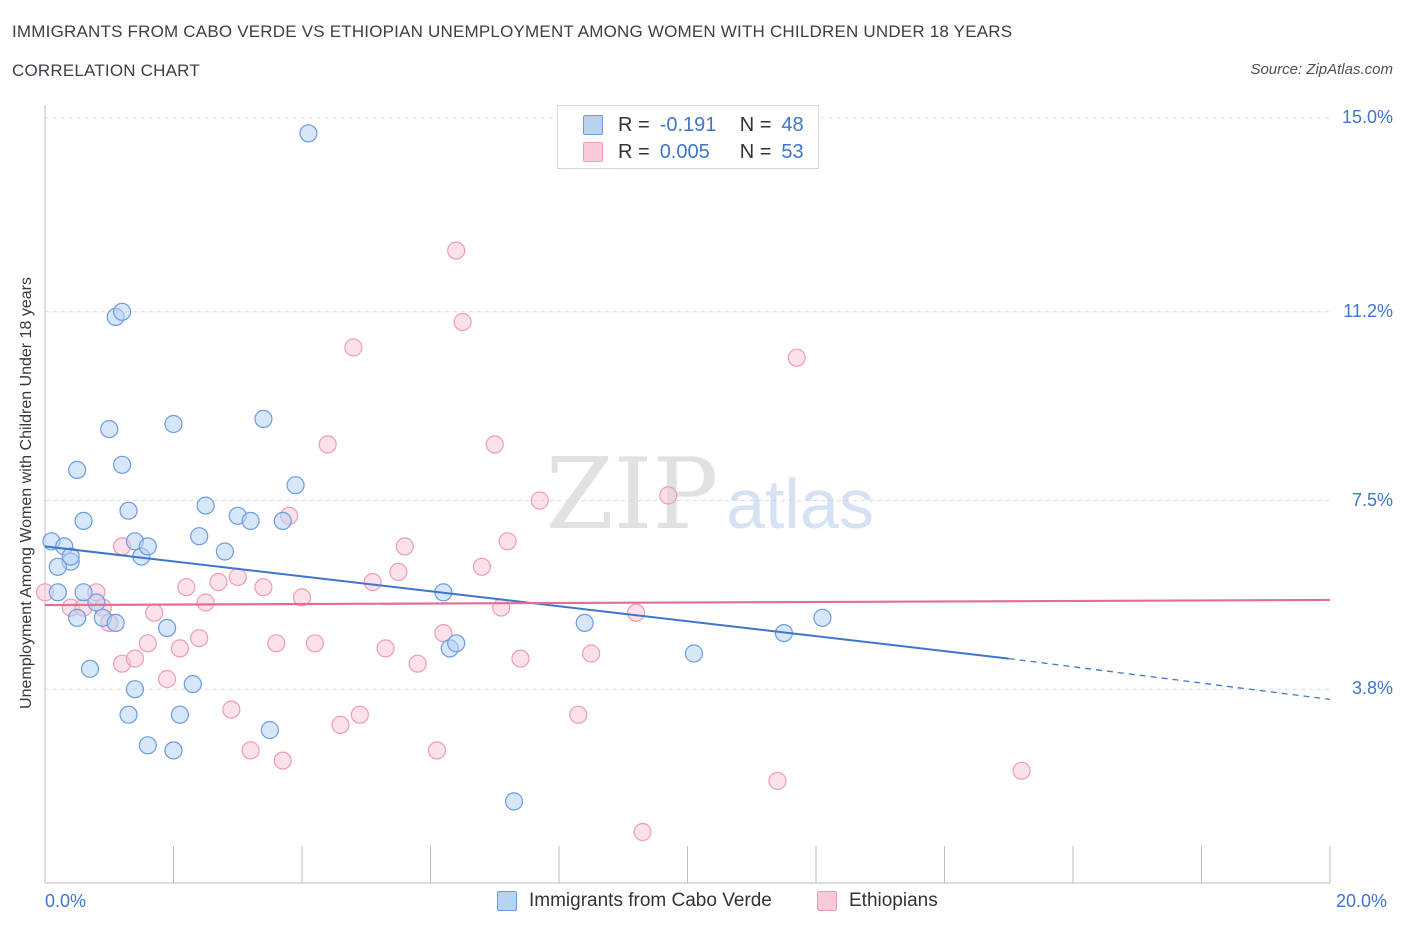 The image size is (1406, 930). I want to click on watermark-atlas: atlas, so click(800, 504).